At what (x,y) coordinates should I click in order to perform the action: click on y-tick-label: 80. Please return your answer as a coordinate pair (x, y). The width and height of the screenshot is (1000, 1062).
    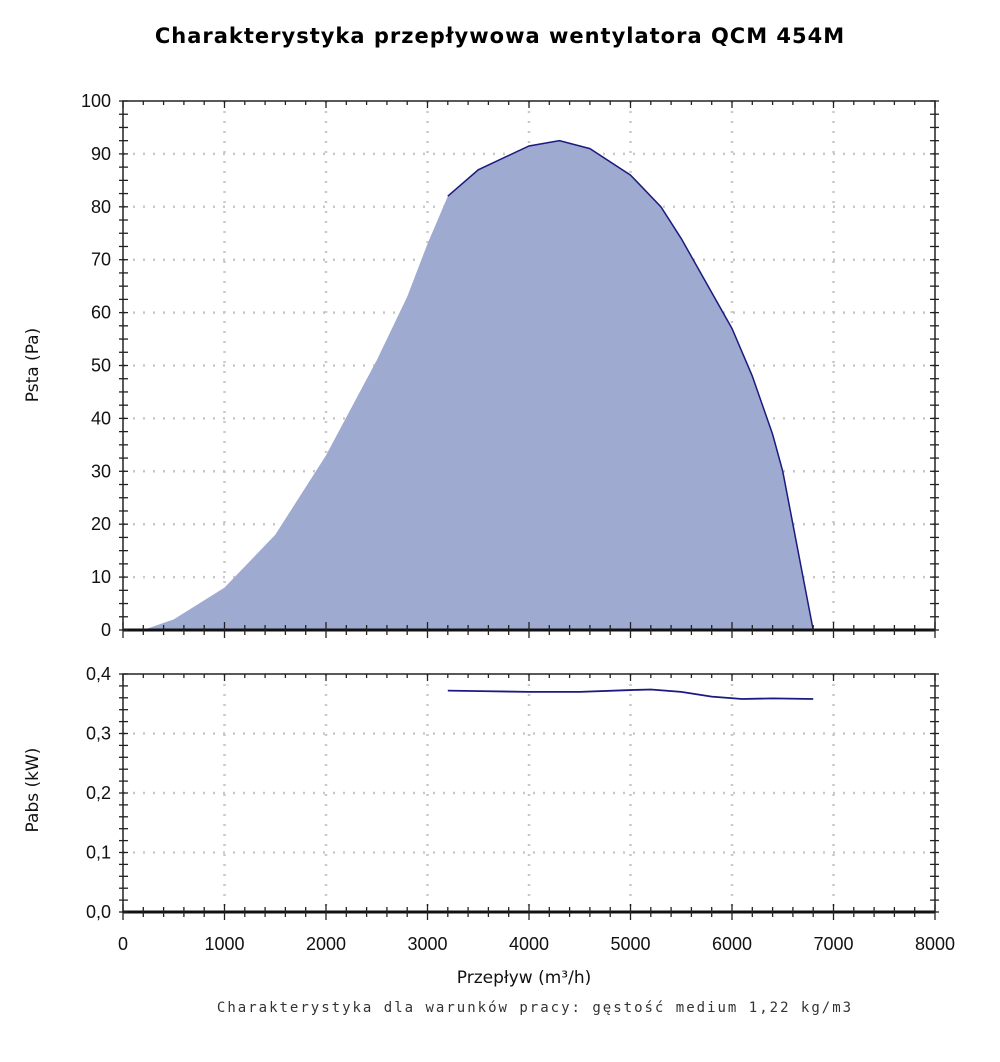
    Looking at the image, I should click on (101, 207).